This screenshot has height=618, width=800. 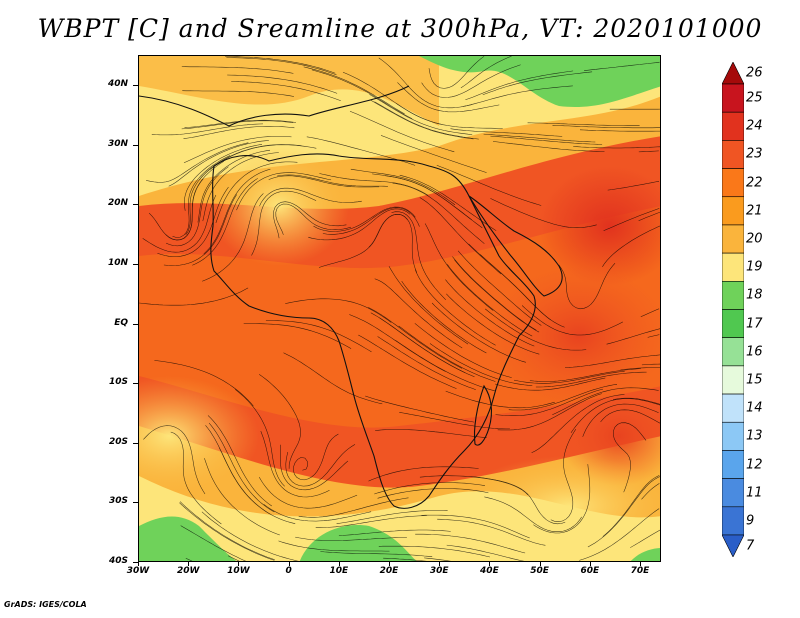 What do you see at coordinates (45, 604) in the screenshot?
I see `footer-credit: GrADS: IGES/COLA` at bounding box center [45, 604].